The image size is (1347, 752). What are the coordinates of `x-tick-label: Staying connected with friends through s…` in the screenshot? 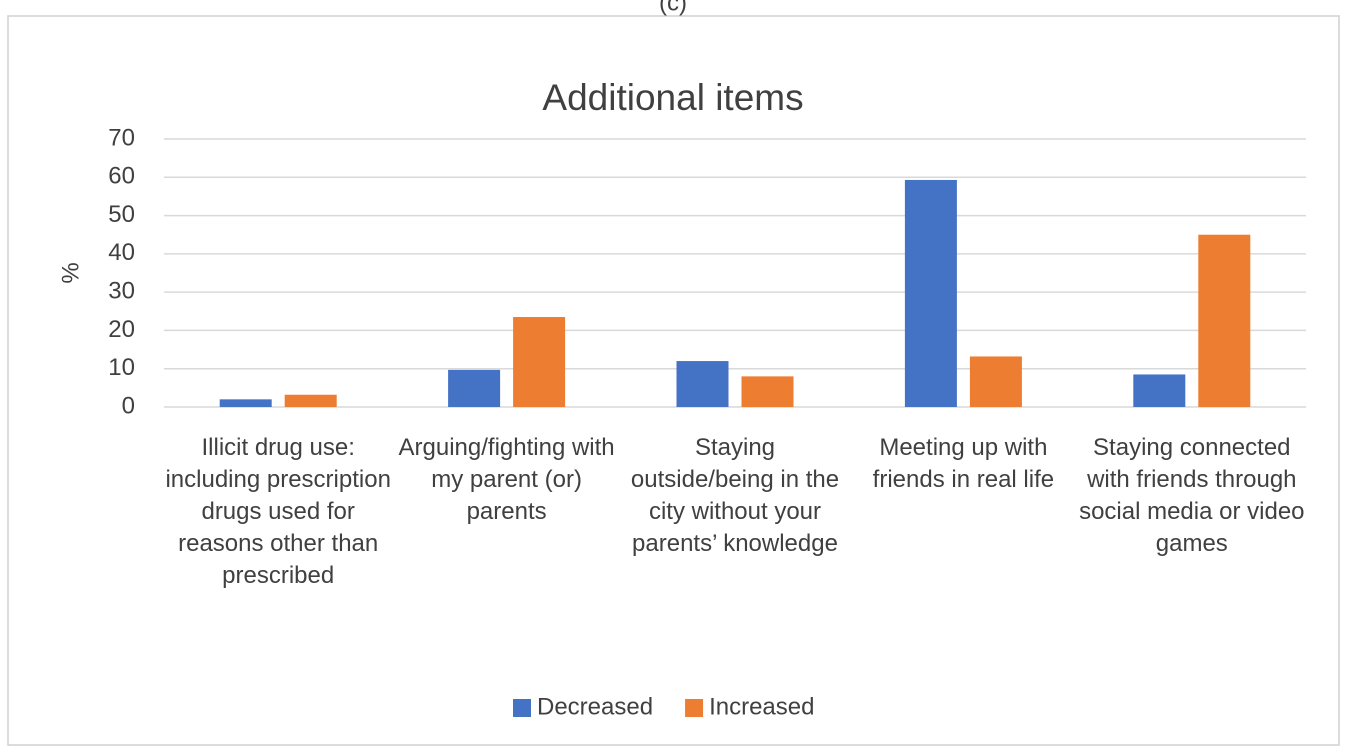 It's located at (1192, 495).